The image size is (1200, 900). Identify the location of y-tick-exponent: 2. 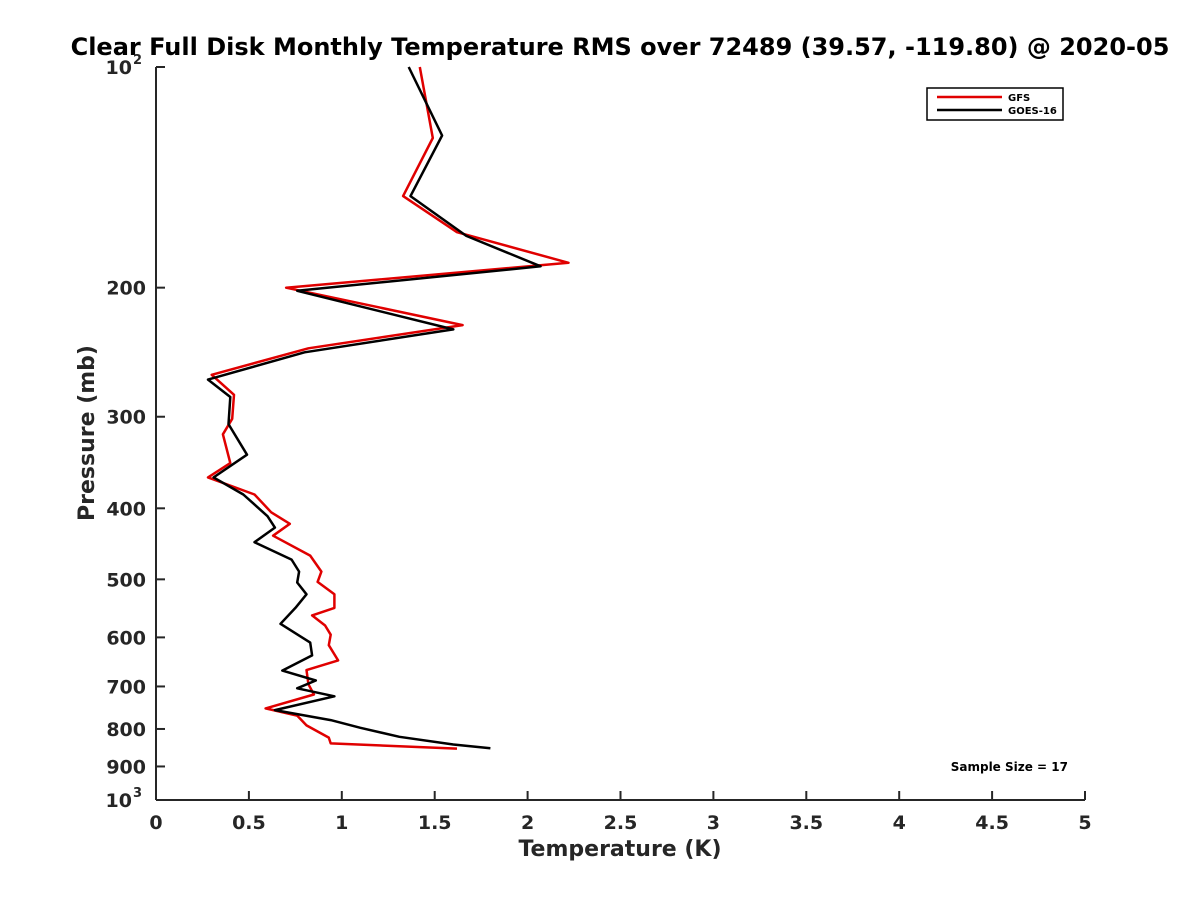
(137, 60).